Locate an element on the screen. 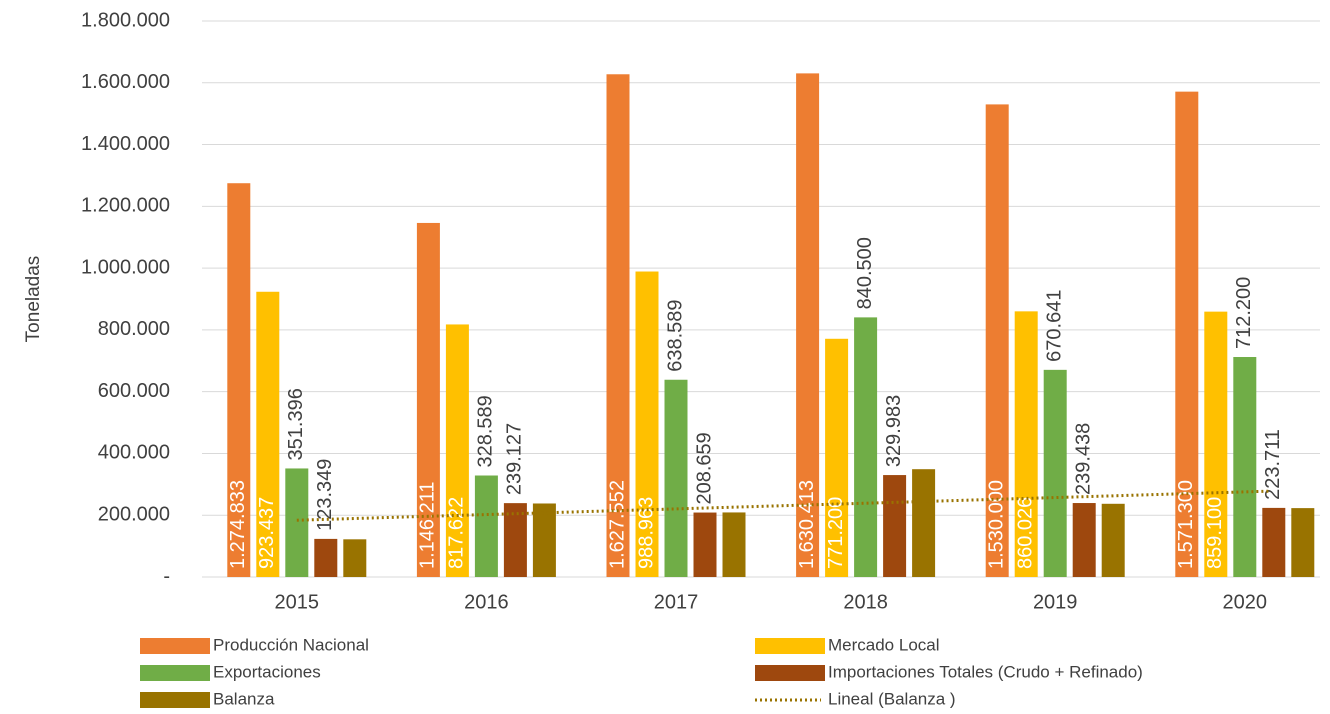 Image resolution: width=1330 pixels, height=714 pixels. legend-label: Importaciones Totales (Crudo + Refinado) is located at coordinates (985, 671).